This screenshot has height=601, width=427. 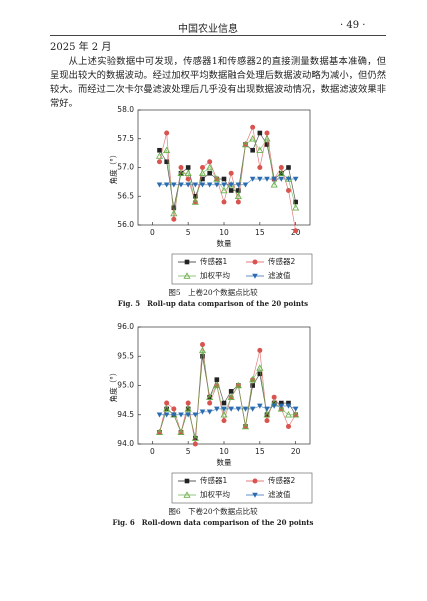 I want to click on y-tick-label: 56.5, so click(x=125, y=195).